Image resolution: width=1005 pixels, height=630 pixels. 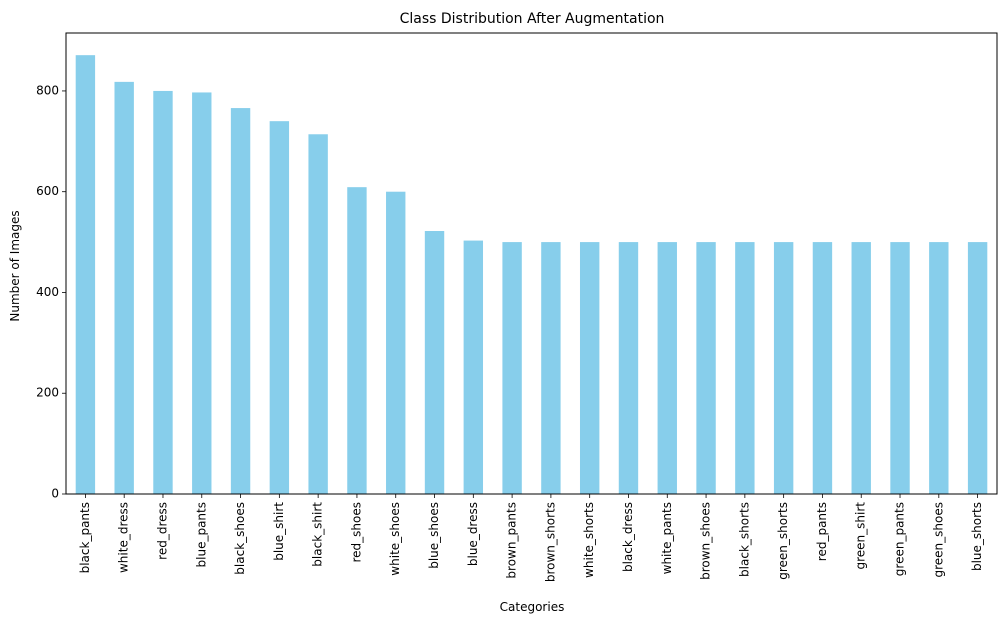 I want to click on bar-brown_pants, so click(x=512, y=368).